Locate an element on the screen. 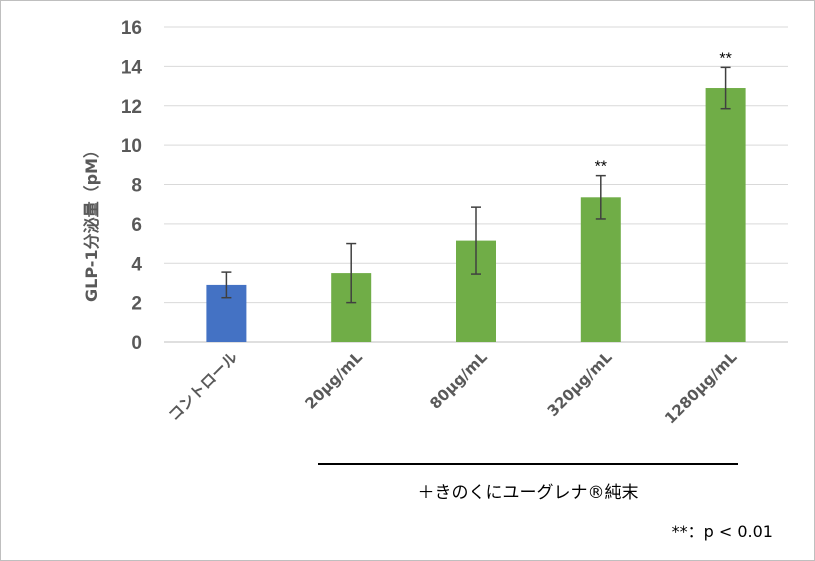 This screenshot has height=561, width=815. y-axis-label: GLP-1分泌量（pM） is located at coordinates (91, 222).